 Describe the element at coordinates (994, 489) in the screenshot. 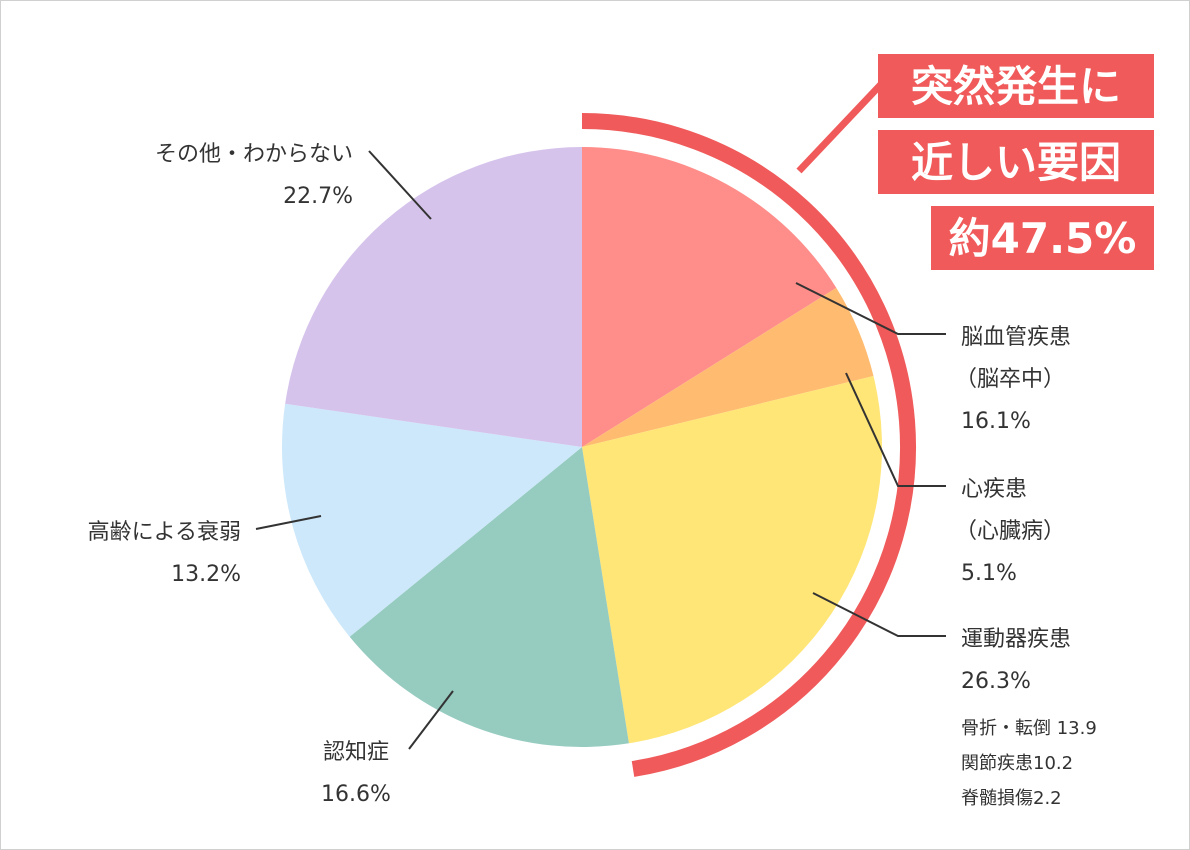

I see `slice-label-1-0: 心疾患` at that location.